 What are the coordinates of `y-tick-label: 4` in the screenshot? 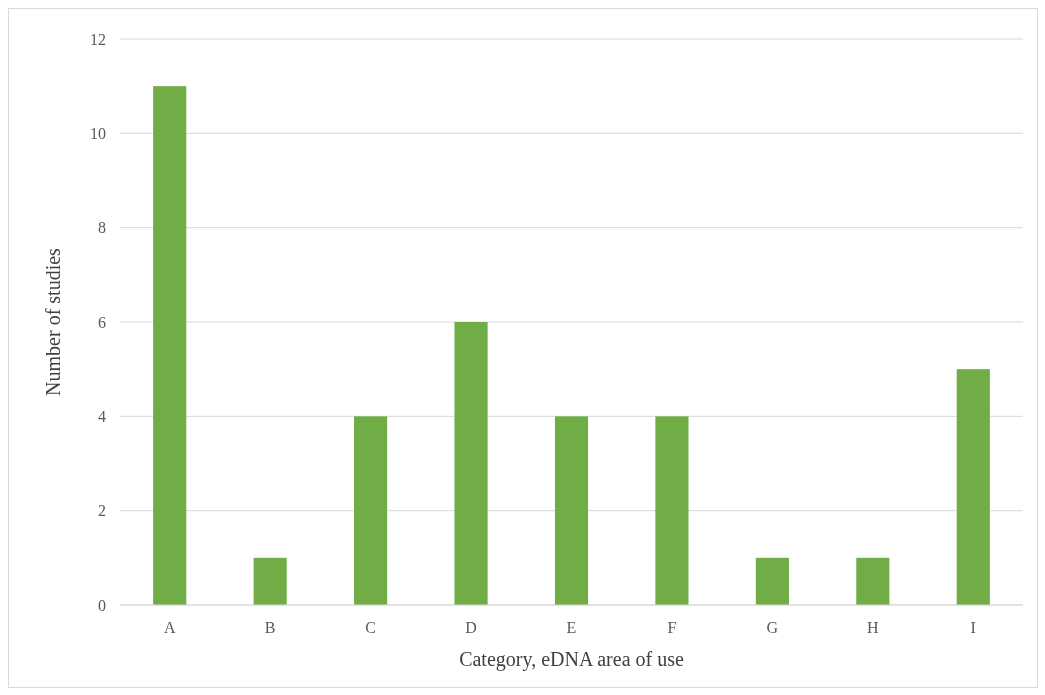 It's located at (102, 416).